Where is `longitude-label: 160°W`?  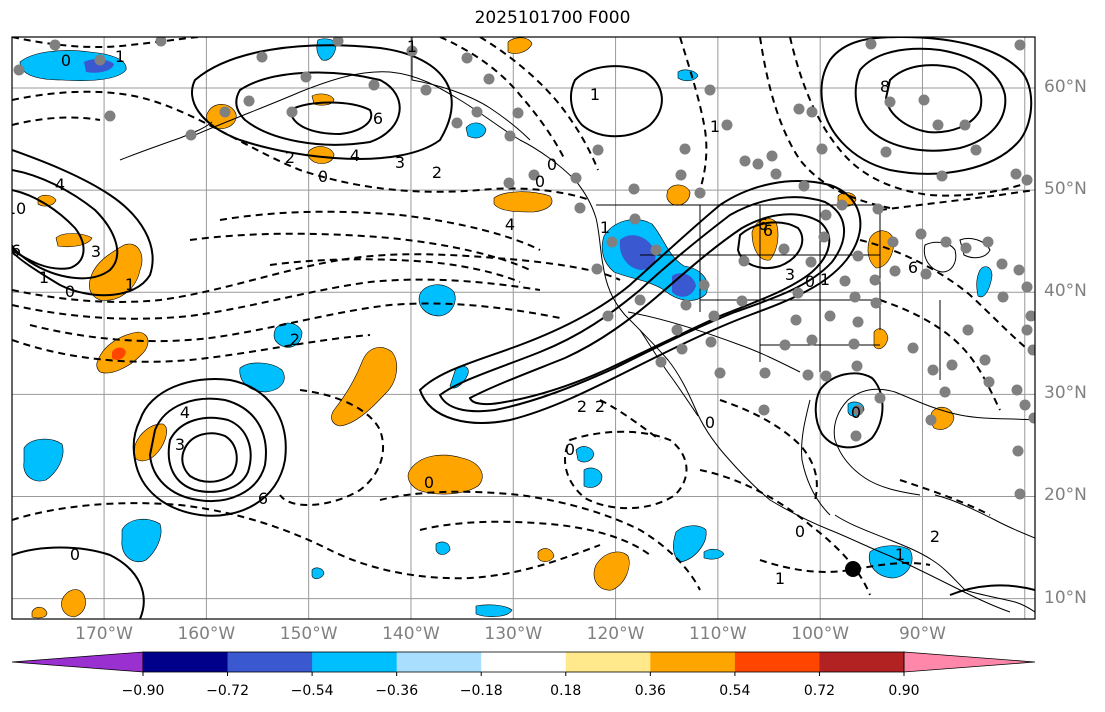
longitude-label: 160°W is located at coordinates (206, 634).